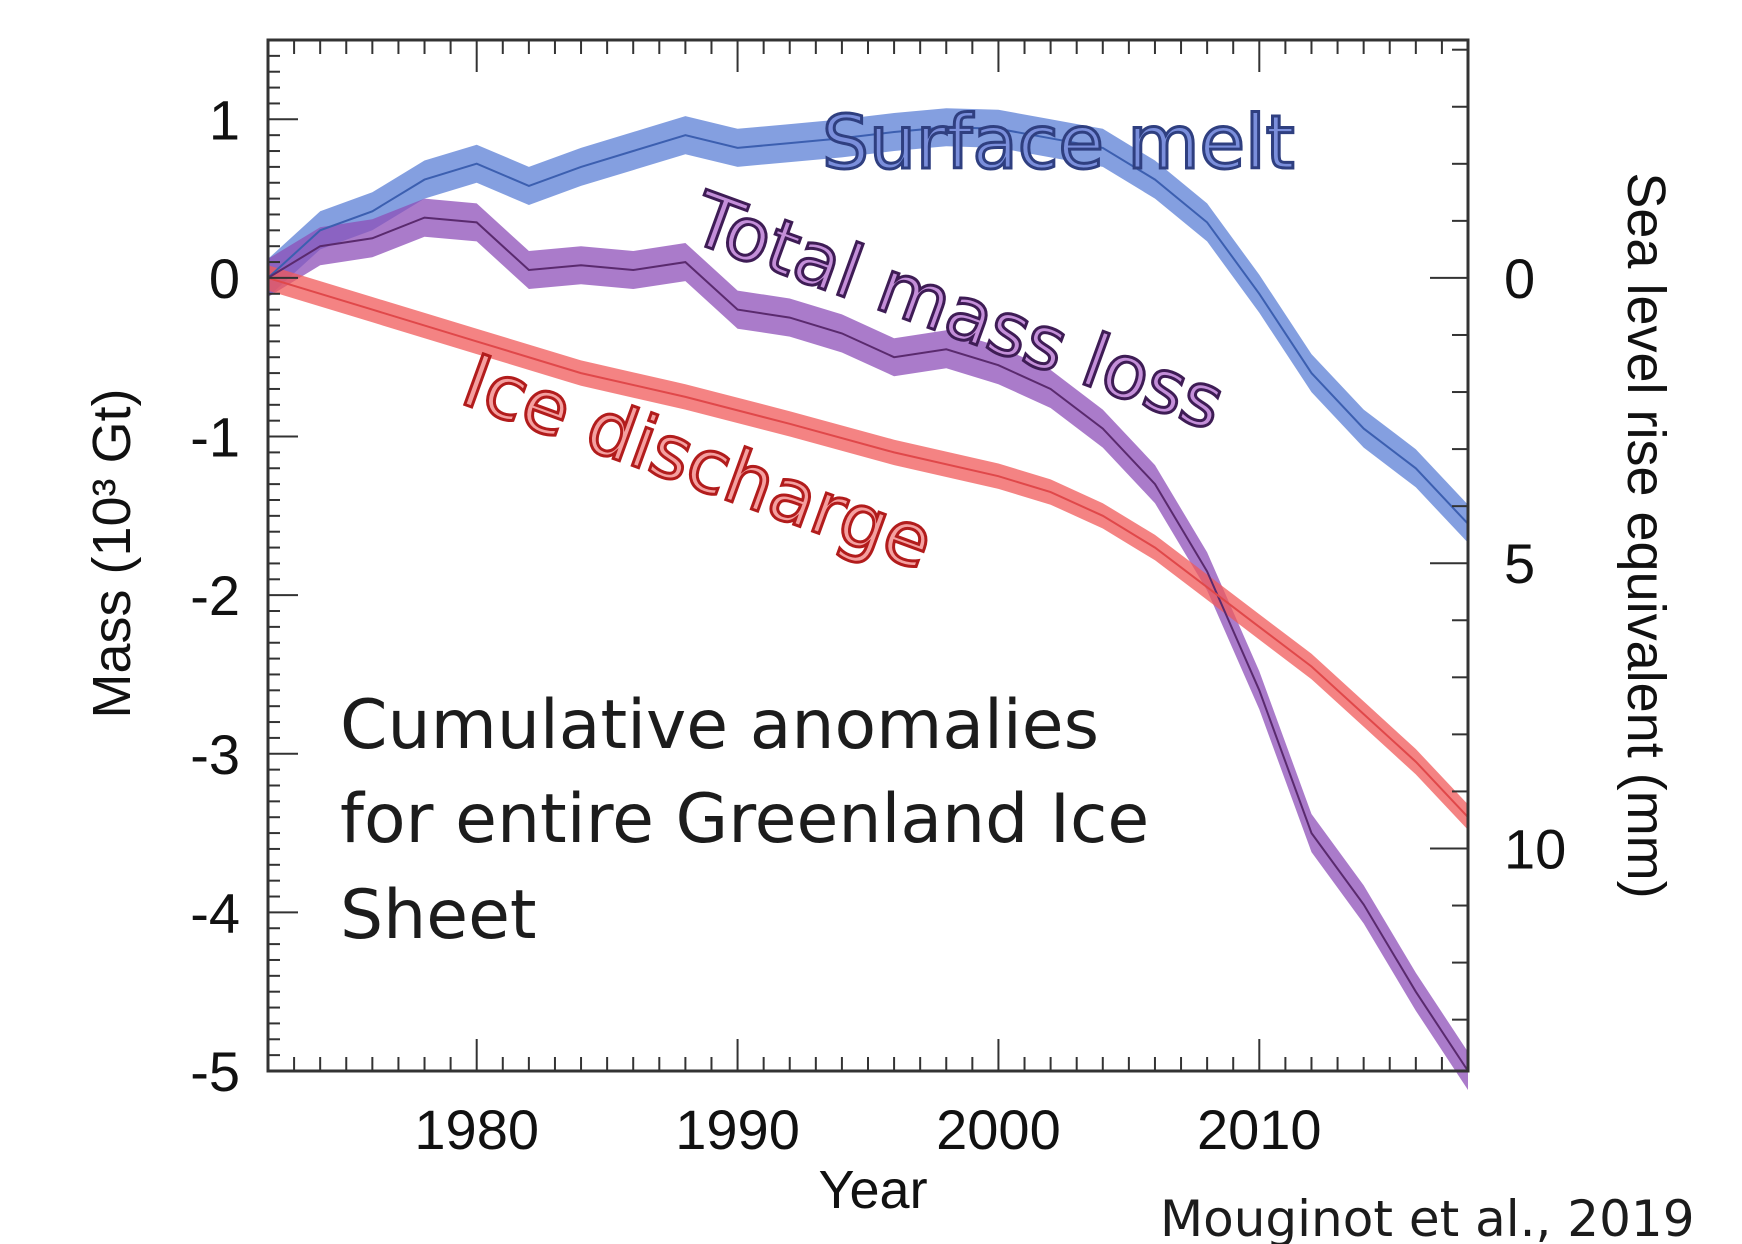 The image size is (1742, 1244). Describe the element at coordinates (112, 553) in the screenshot. I see `y-axis-title: Mass (10³ Gt)` at that location.